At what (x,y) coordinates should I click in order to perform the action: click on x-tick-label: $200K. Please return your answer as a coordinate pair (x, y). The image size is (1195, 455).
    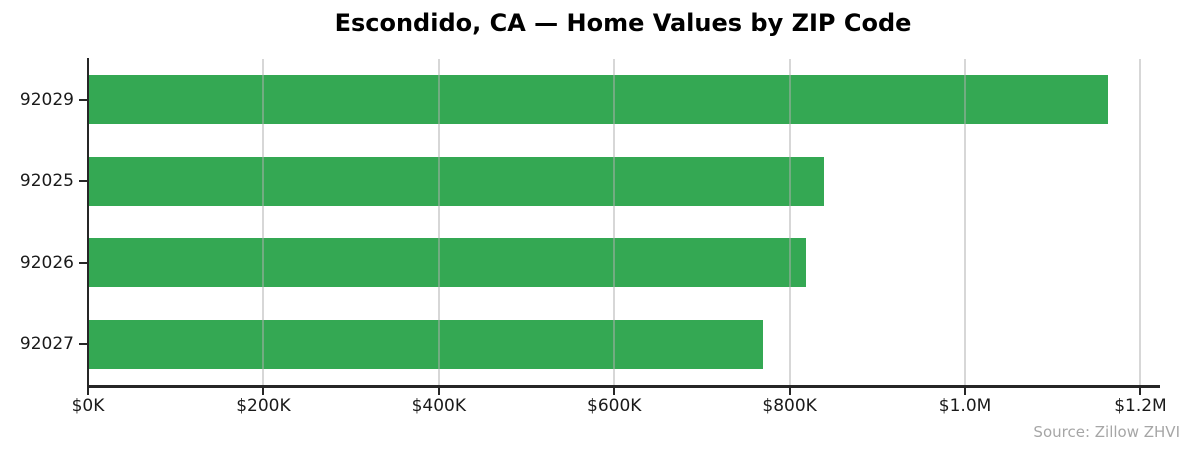
    Looking at the image, I should click on (263, 406).